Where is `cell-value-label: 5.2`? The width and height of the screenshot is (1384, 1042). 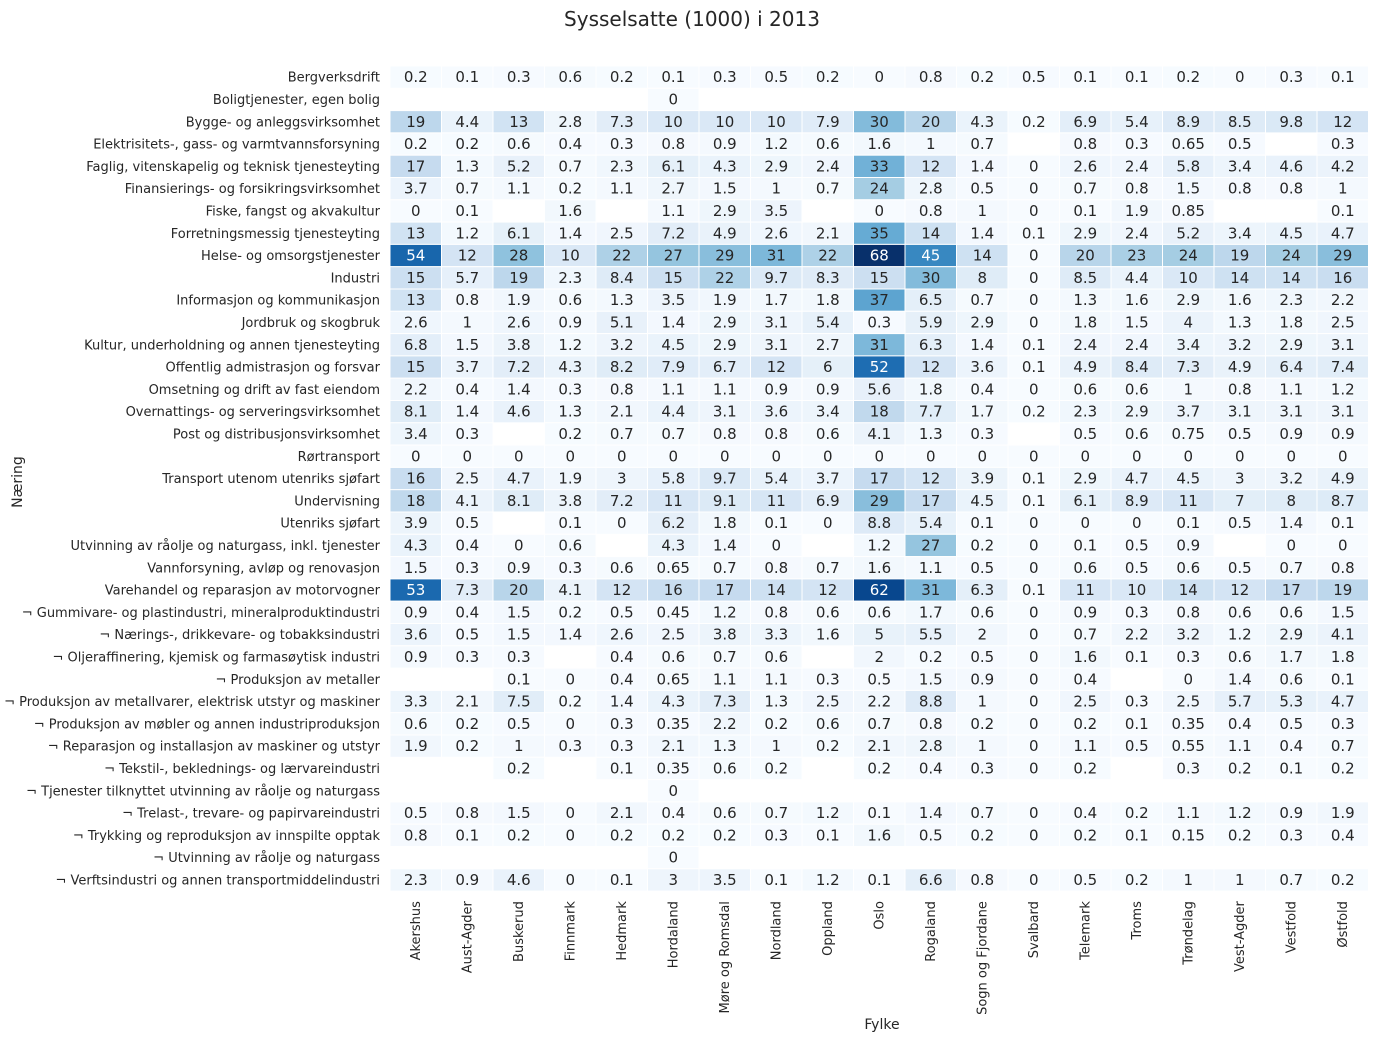
cell-value-label: 5.2 is located at coordinates (1188, 233).